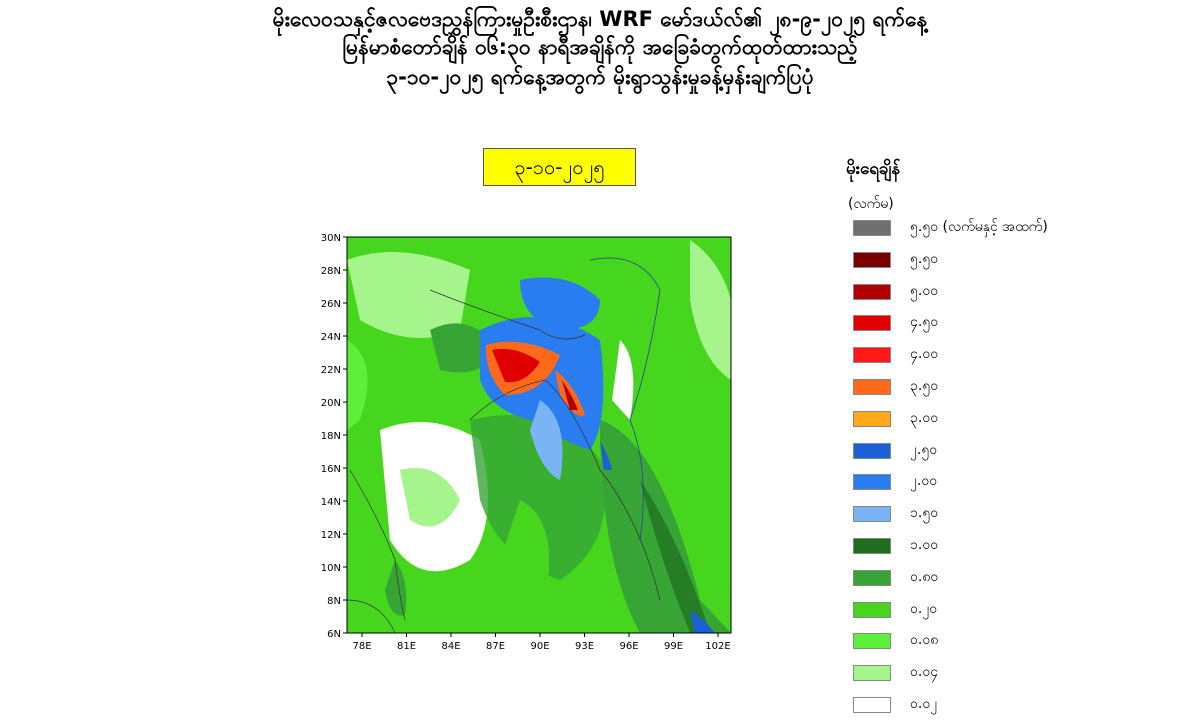 The width and height of the screenshot is (1200, 723). I want to click on legend-label: ၃.၅၀, so click(924, 386).